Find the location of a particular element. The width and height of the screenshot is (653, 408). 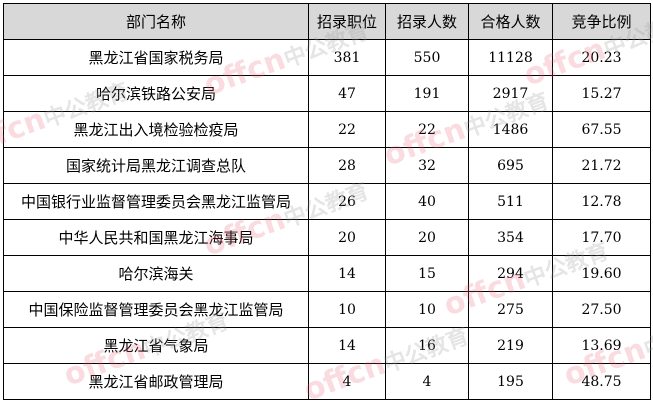

value-cell: 48.75 is located at coordinates (601, 381).